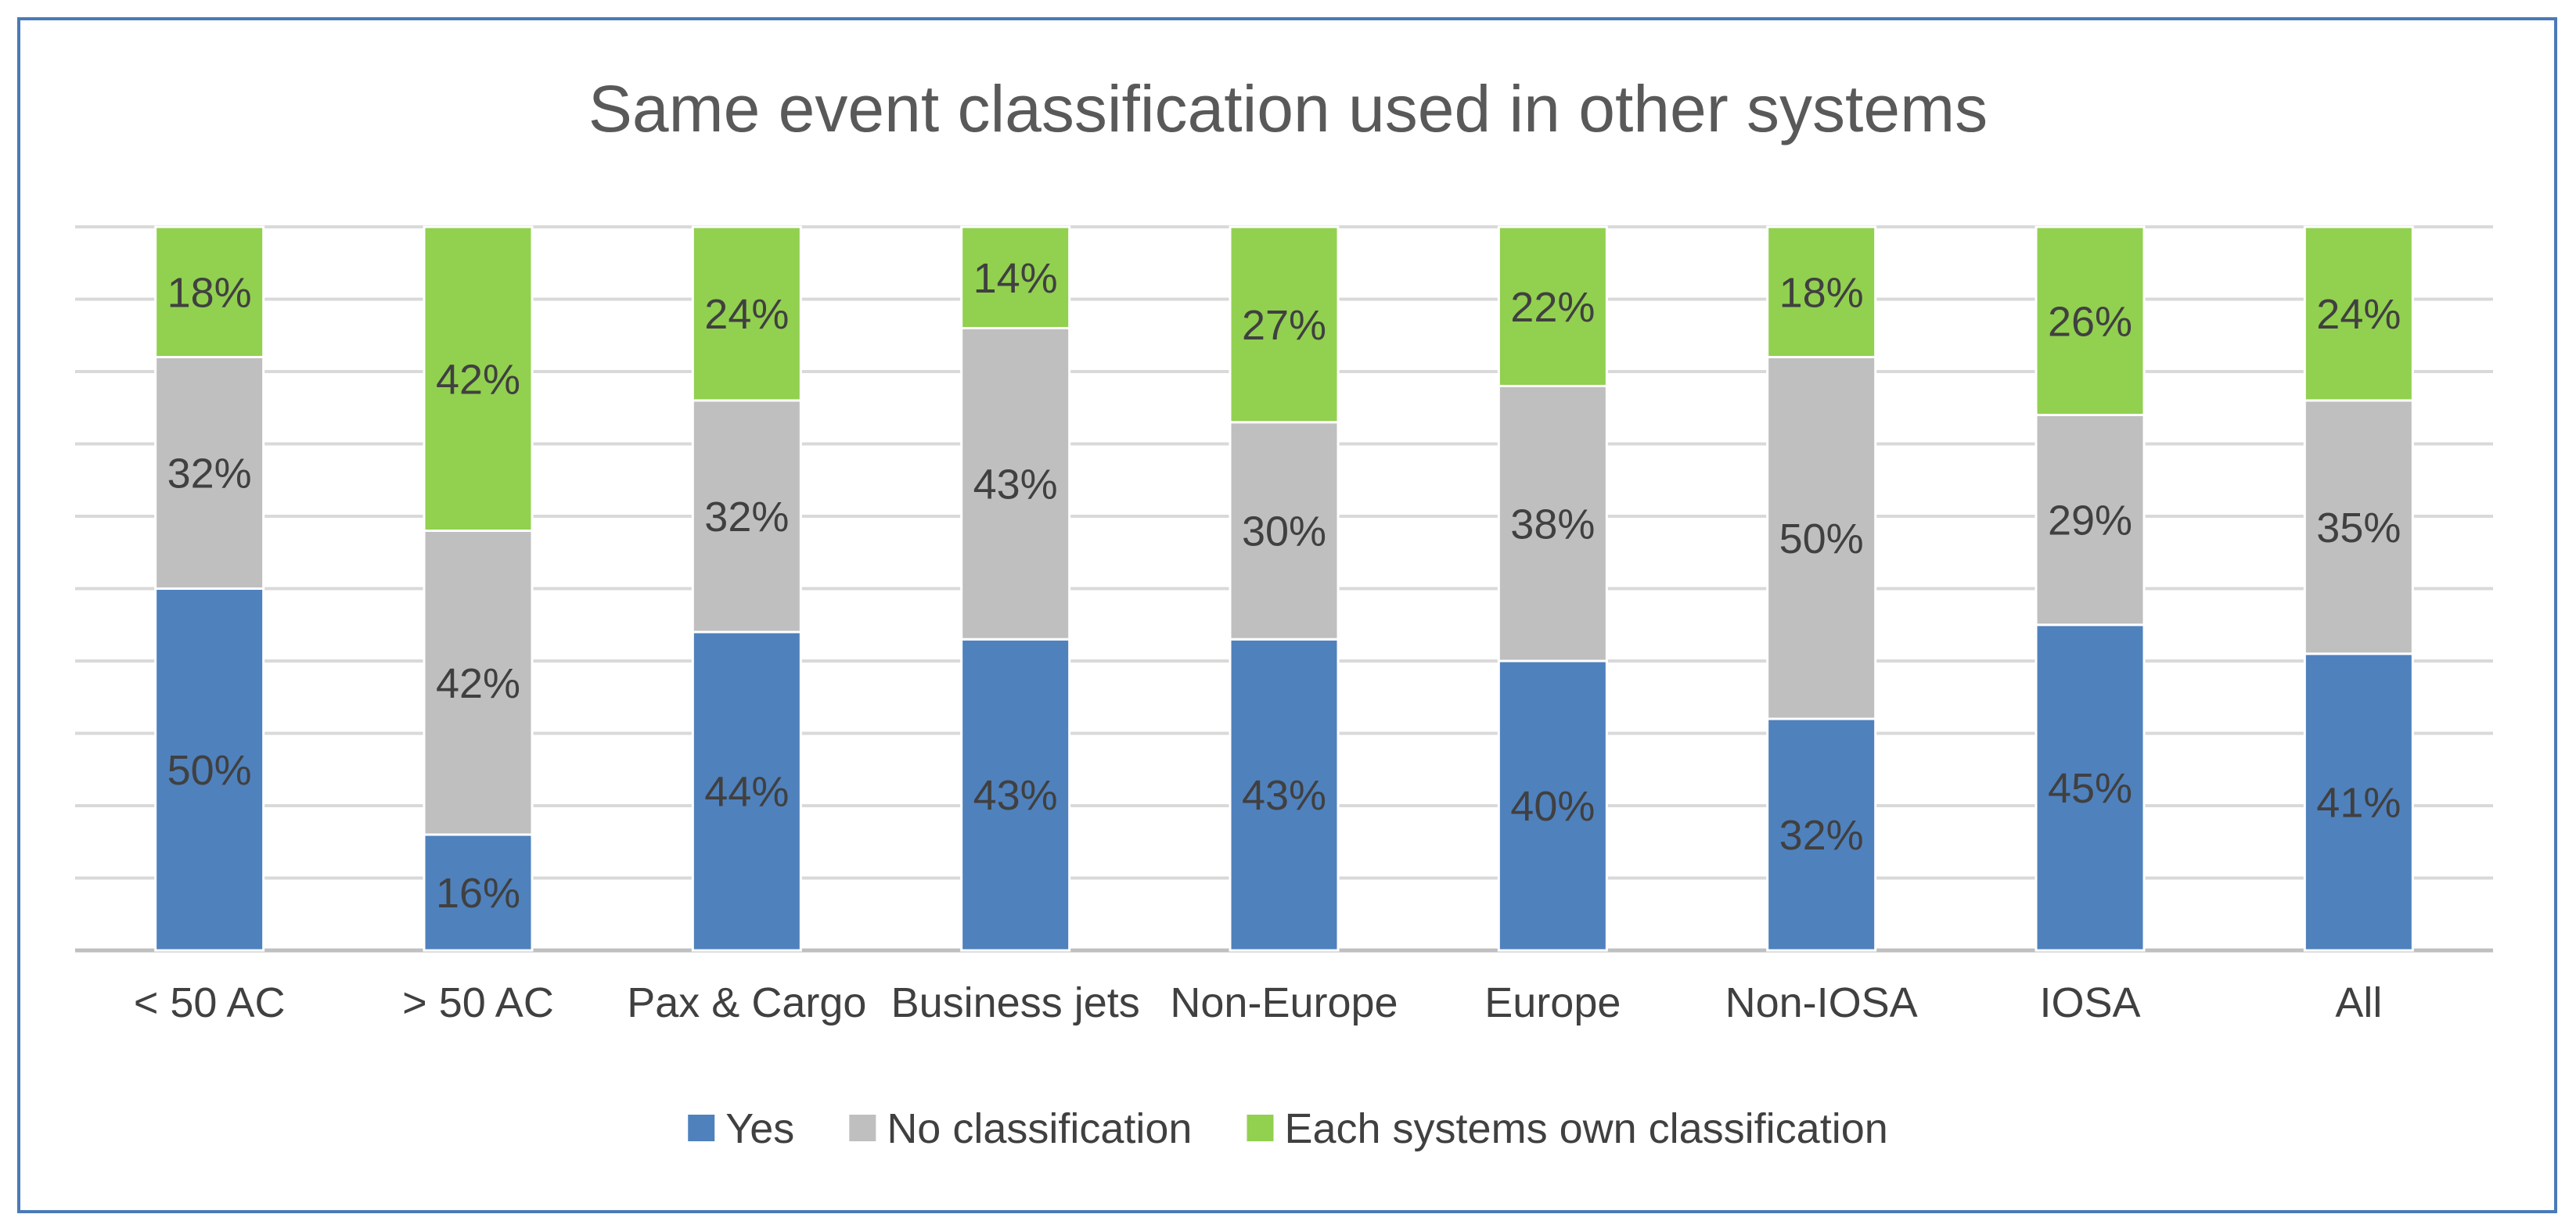  Describe the element at coordinates (1821, 1002) in the screenshot. I see `x-tick-label: Non-IOSA` at that location.